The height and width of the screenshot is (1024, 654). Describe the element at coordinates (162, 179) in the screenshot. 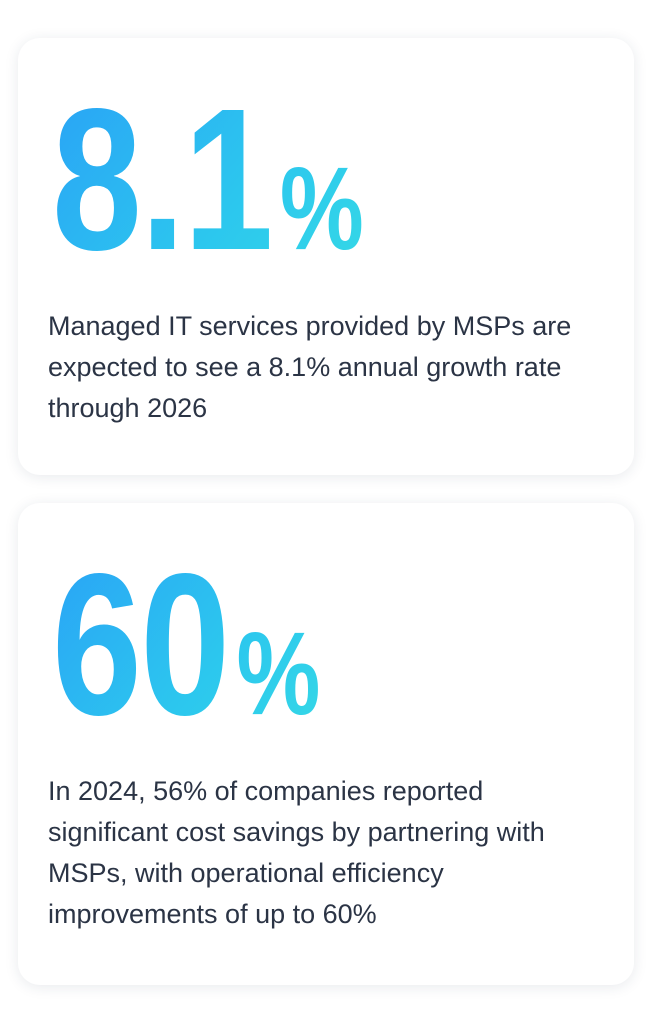

I see `stat-value: 8.1` at that location.